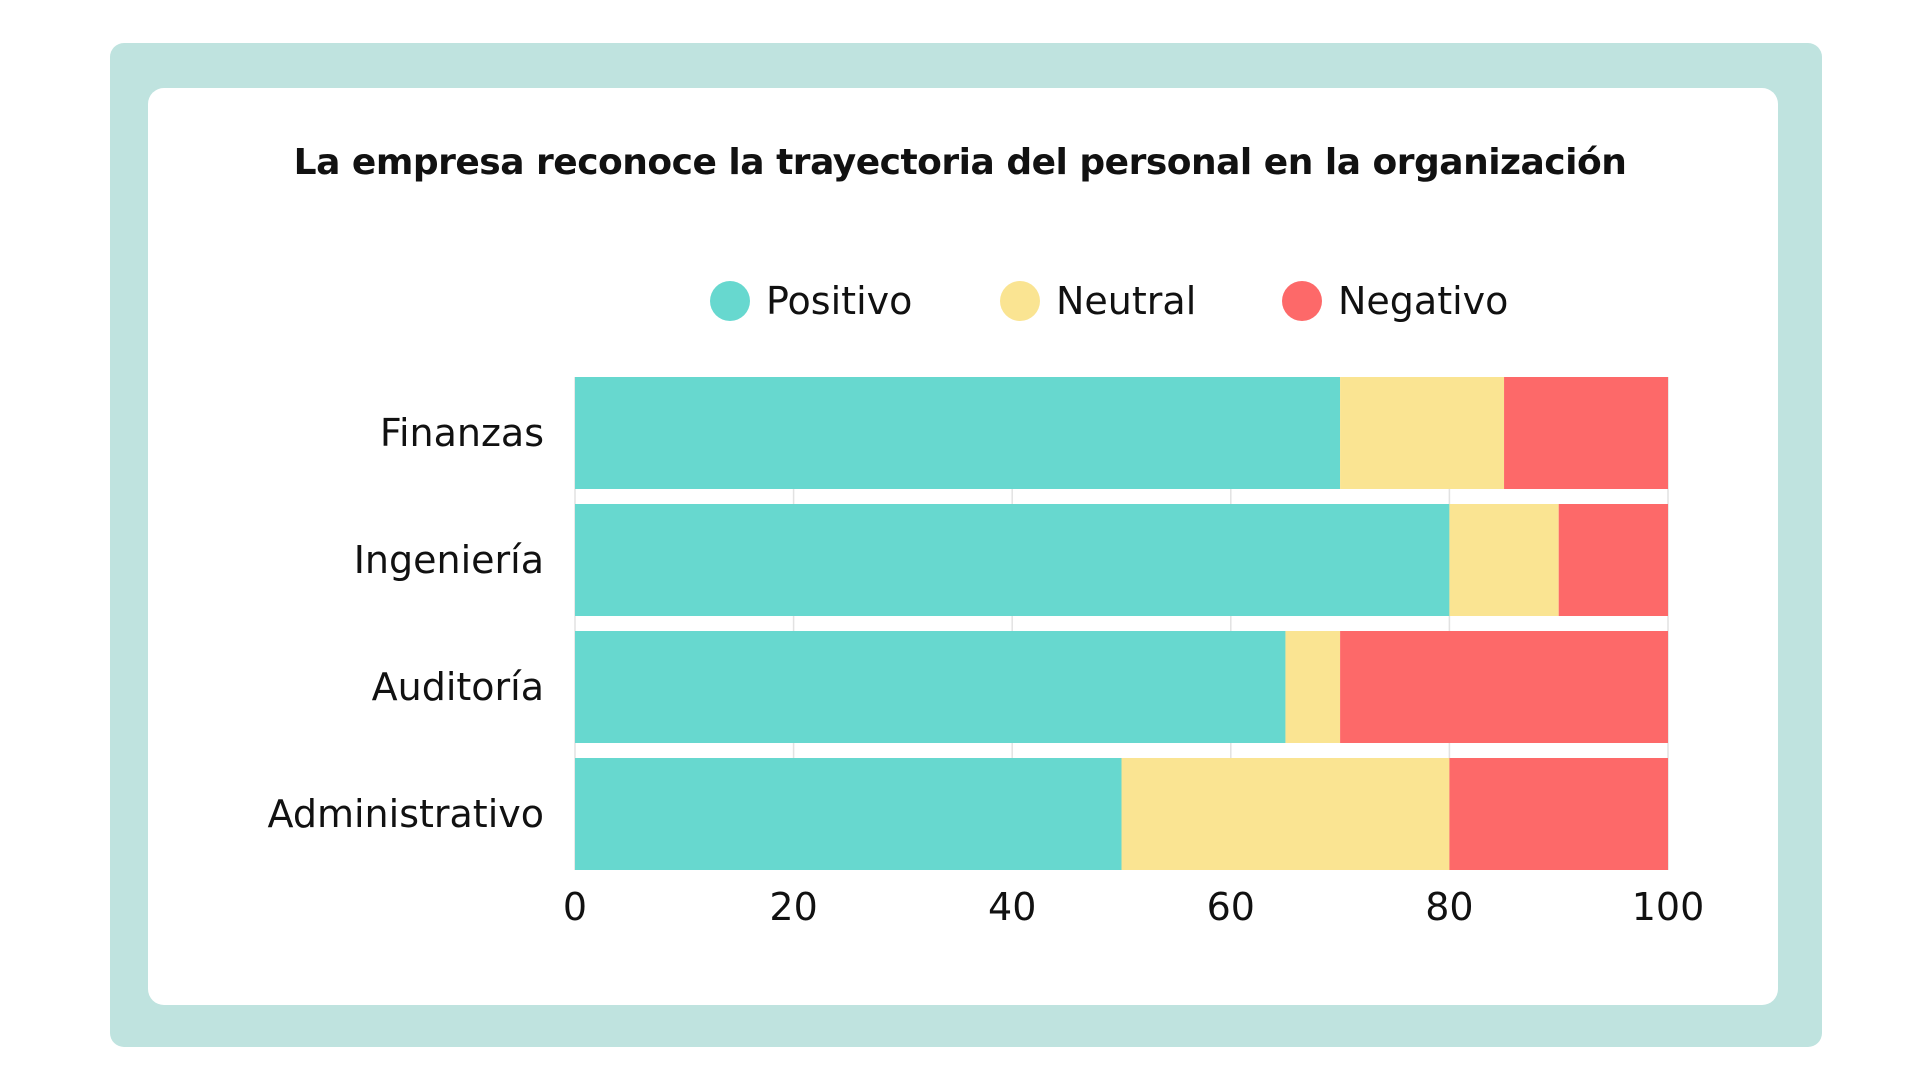 This screenshot has height=1080, width=1920. Describe the element at coordinates (1133, 907) in the screenshot. I see `x-tick-labels: 0 20 40 60 80 100` at that location.